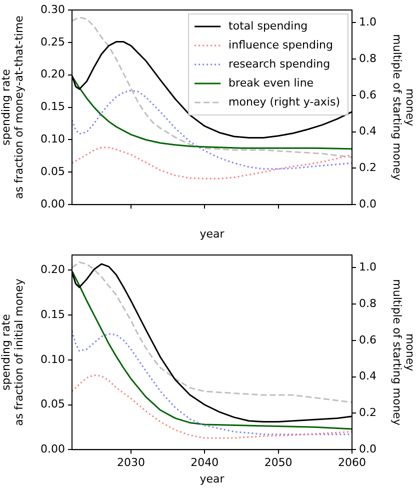 The width and height of the screenshot is (416, 491). What do you see at coordinates (52, 41) in the screenshot?
I see `y-tick-label: 0.25` at bounding box center [52, 41].